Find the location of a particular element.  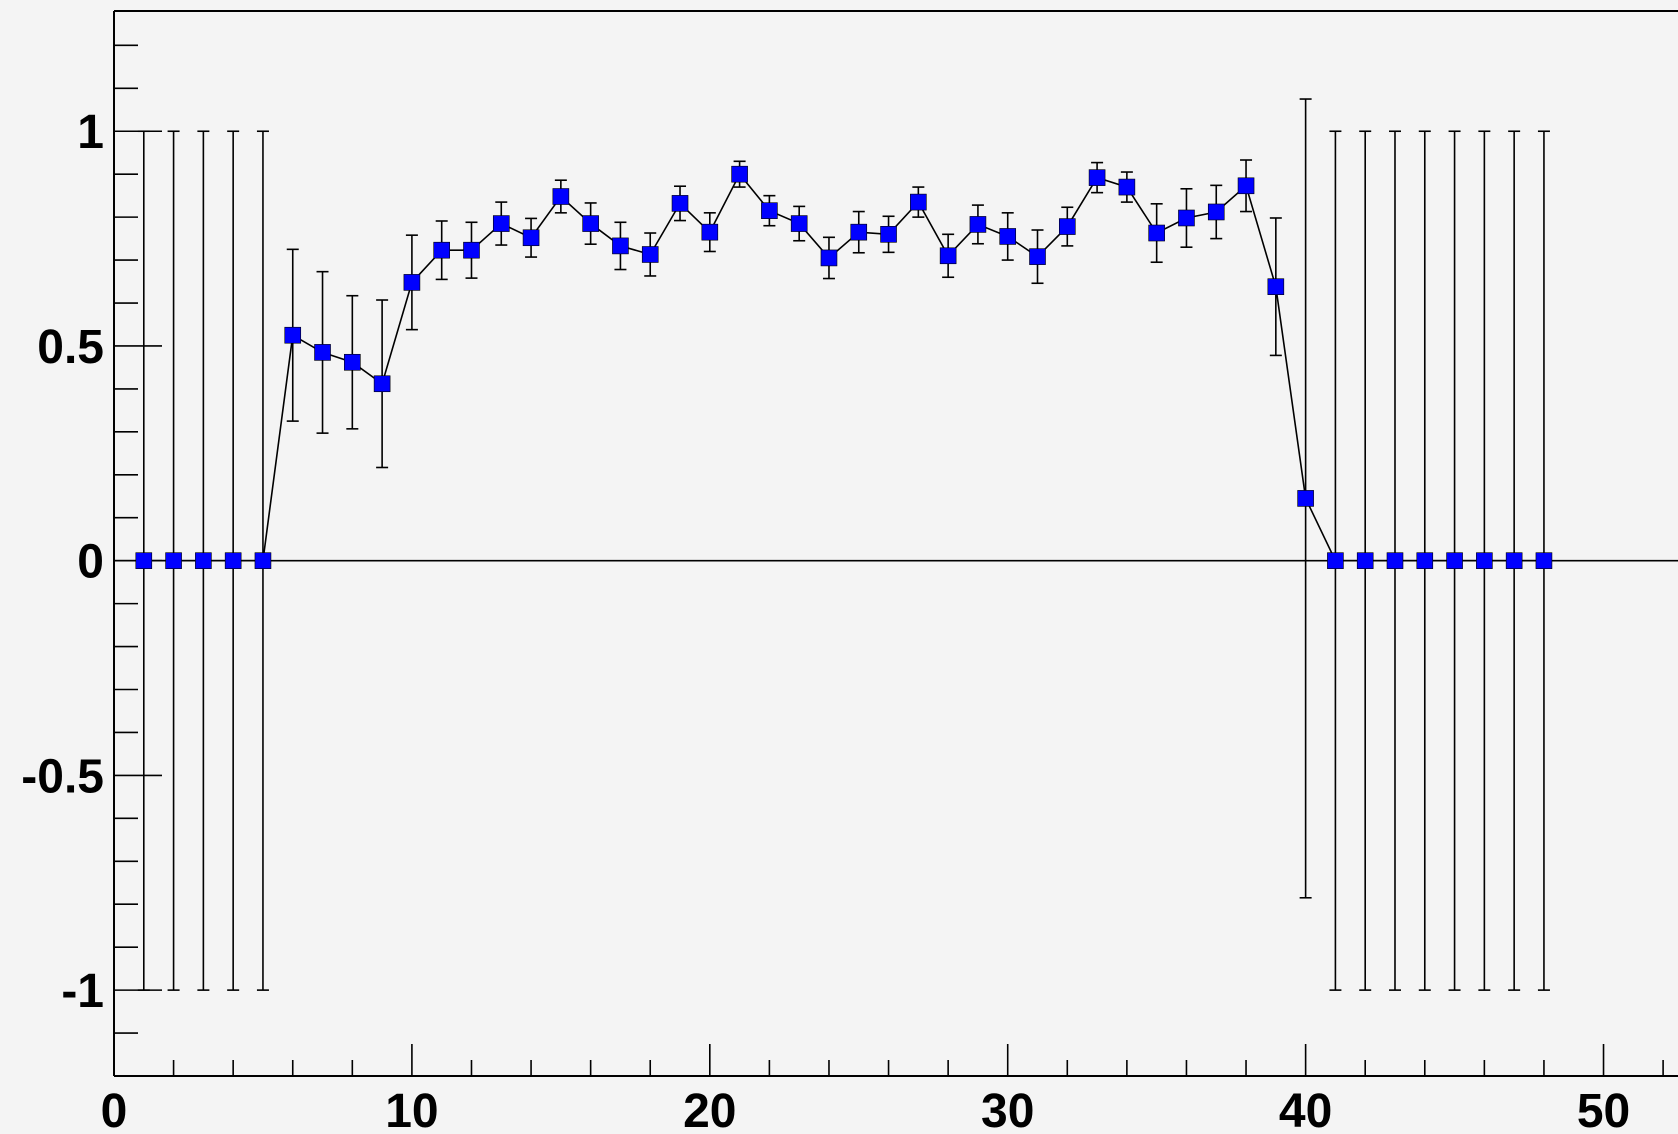

x-tick-label: 40 is located at coordinates (1305, 1109).